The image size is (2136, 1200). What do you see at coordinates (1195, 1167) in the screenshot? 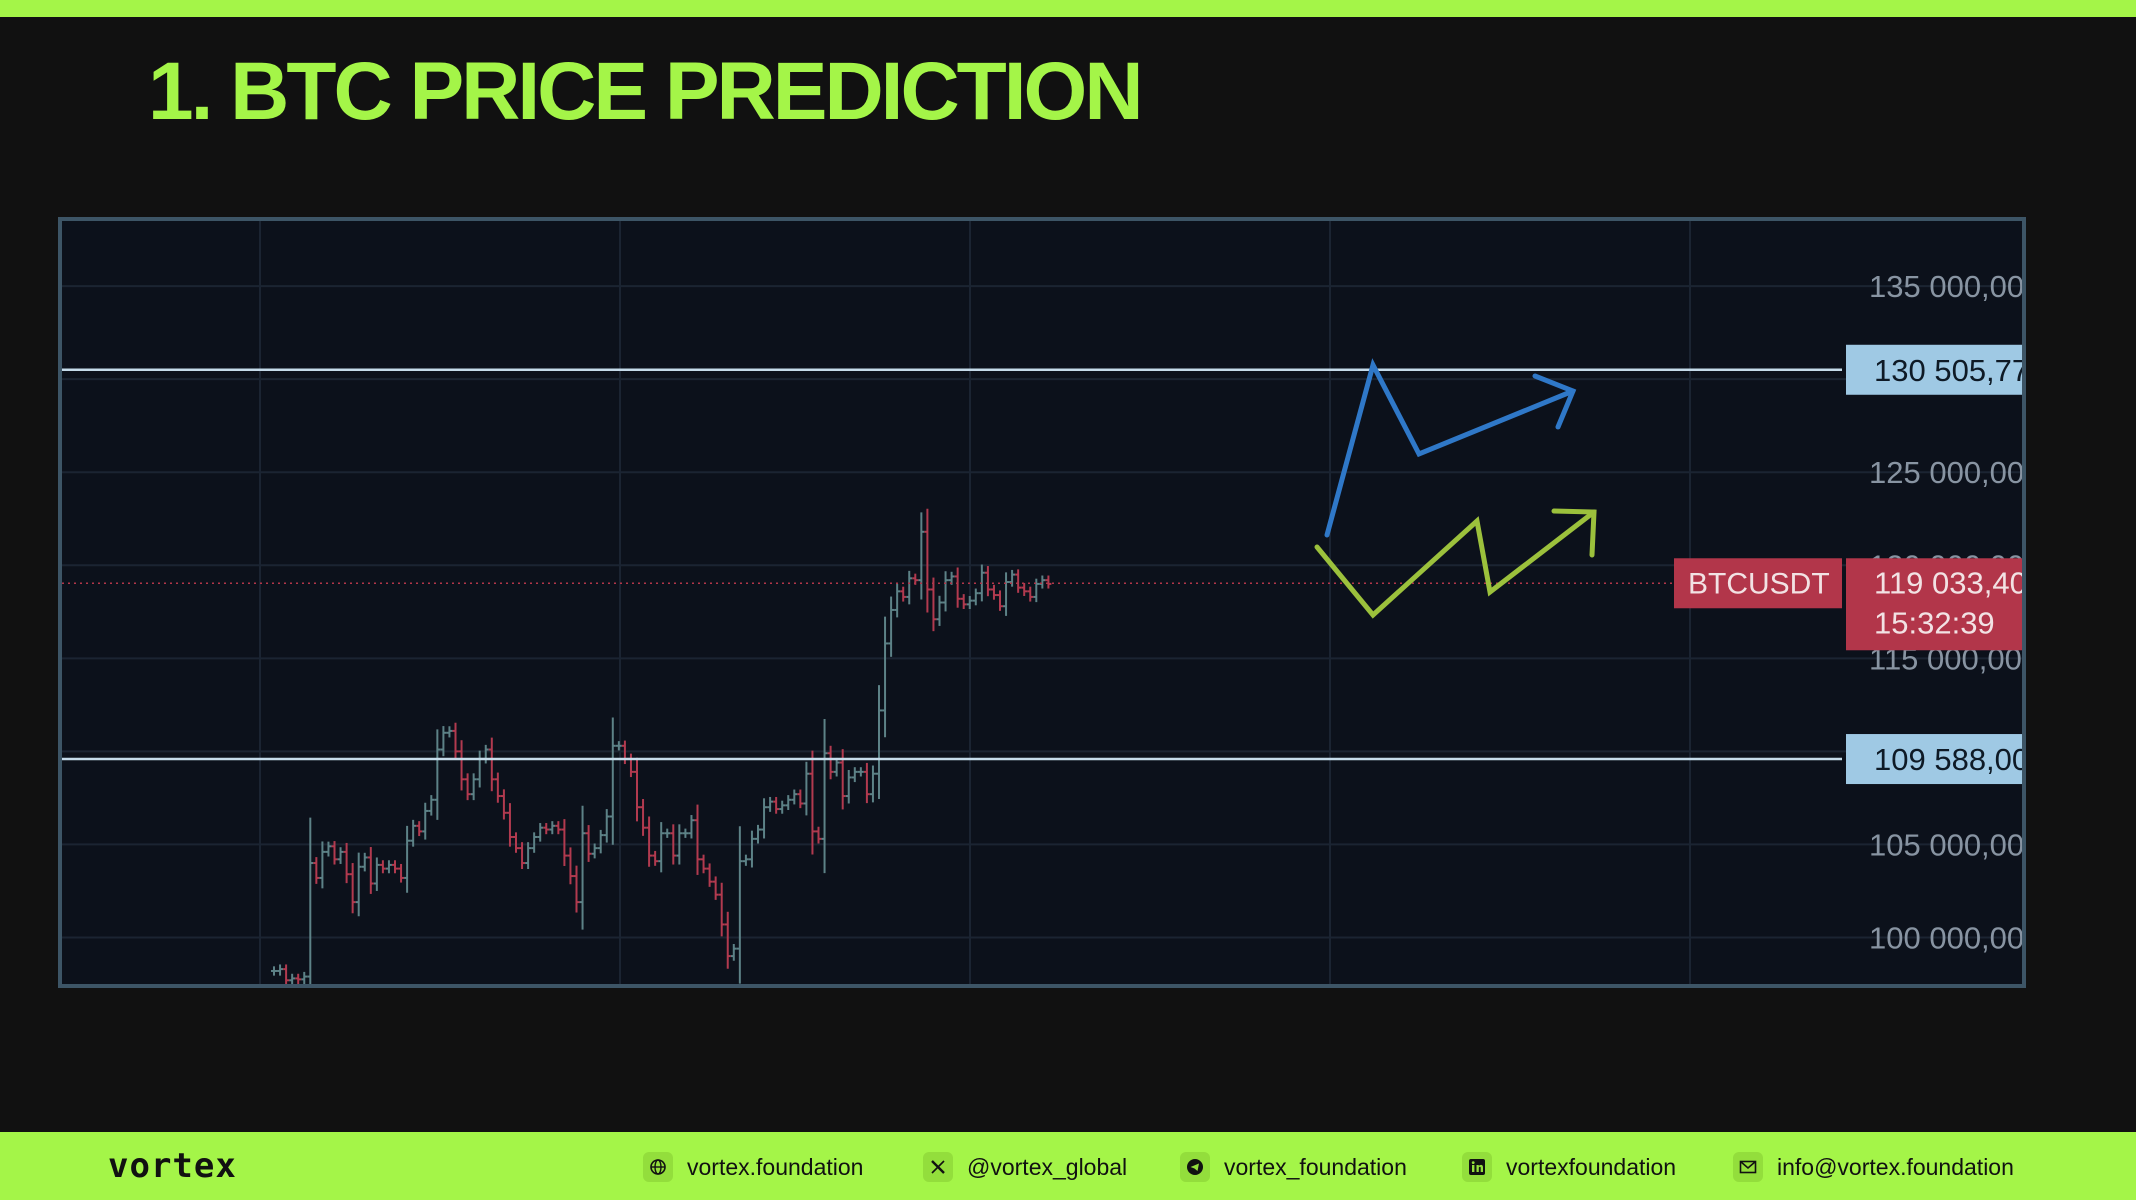
I see `telegram-icon` at bounding box center [1195, 1167].